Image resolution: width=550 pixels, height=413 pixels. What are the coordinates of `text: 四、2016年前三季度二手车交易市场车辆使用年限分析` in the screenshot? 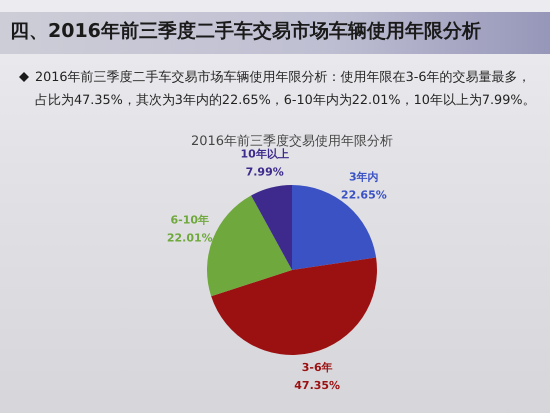 It's located at (245, 31).